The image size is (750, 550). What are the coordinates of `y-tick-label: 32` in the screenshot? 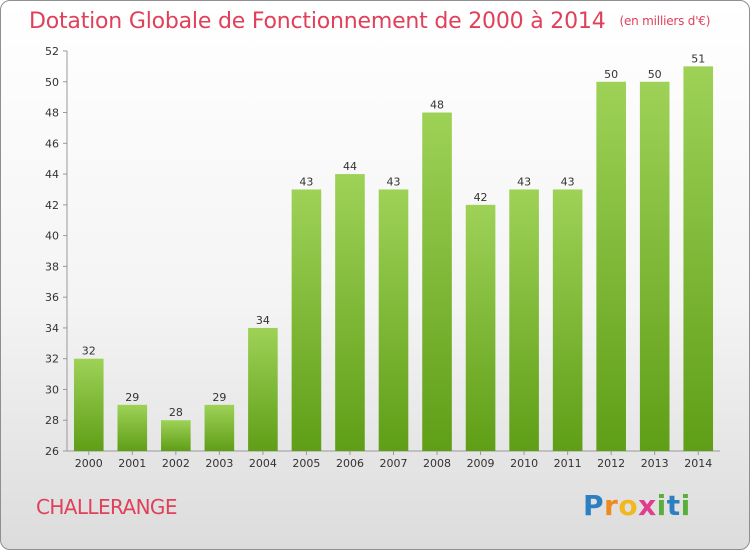 It's located at (52, 359).